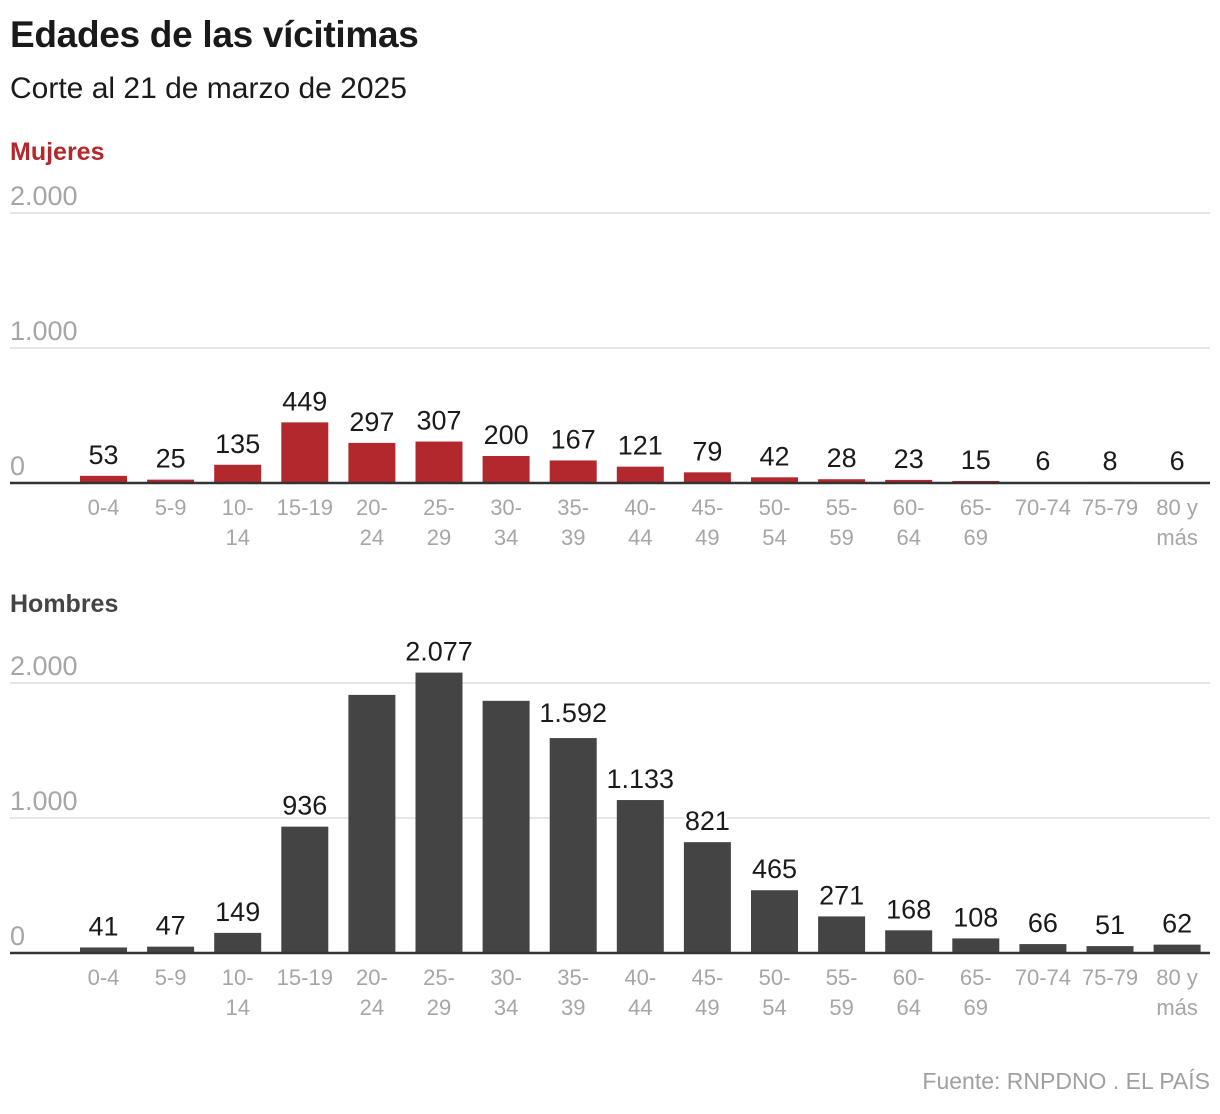 This screenshot has height=1114, width=1220. What do you see at coordinates (774, 869) in the screenshot?
I see `data-label: 465` at bounding box center [774, 869].